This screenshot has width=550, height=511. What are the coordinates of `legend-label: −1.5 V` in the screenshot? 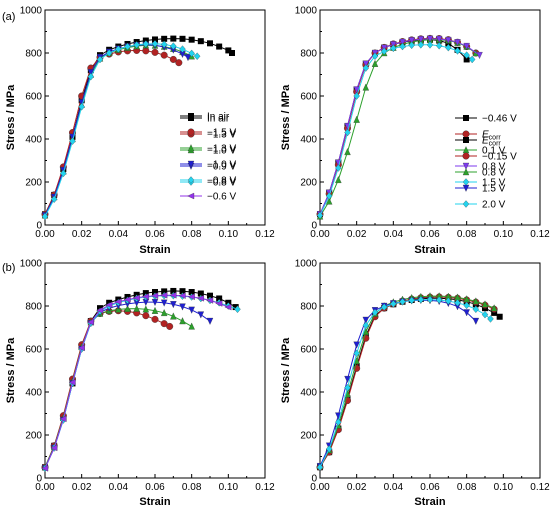 It's located at (222, 133).